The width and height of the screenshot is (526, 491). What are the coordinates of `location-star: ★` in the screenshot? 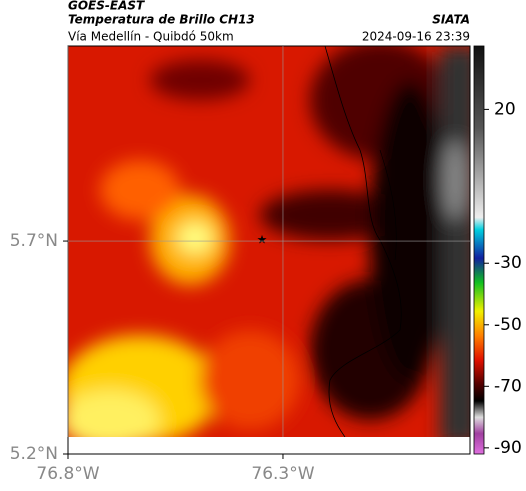 It's located at (262, 240).